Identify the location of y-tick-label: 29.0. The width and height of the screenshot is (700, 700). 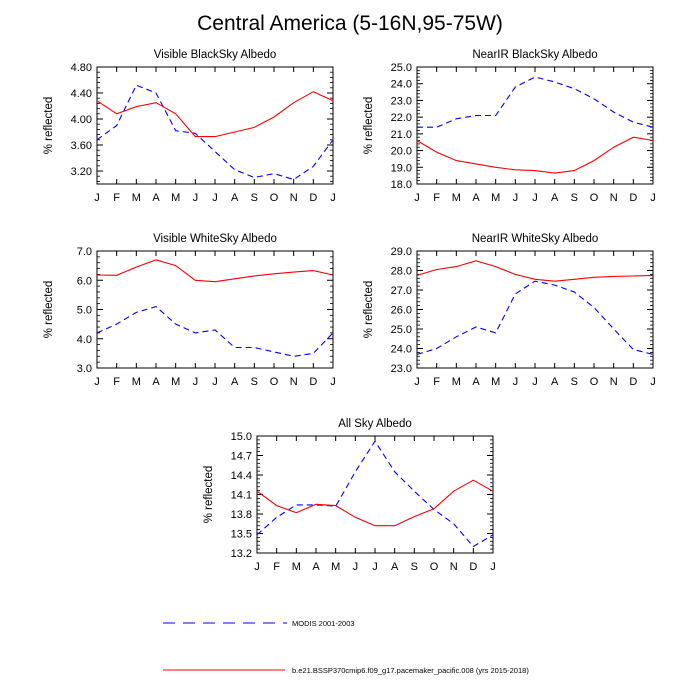
(401, 252).